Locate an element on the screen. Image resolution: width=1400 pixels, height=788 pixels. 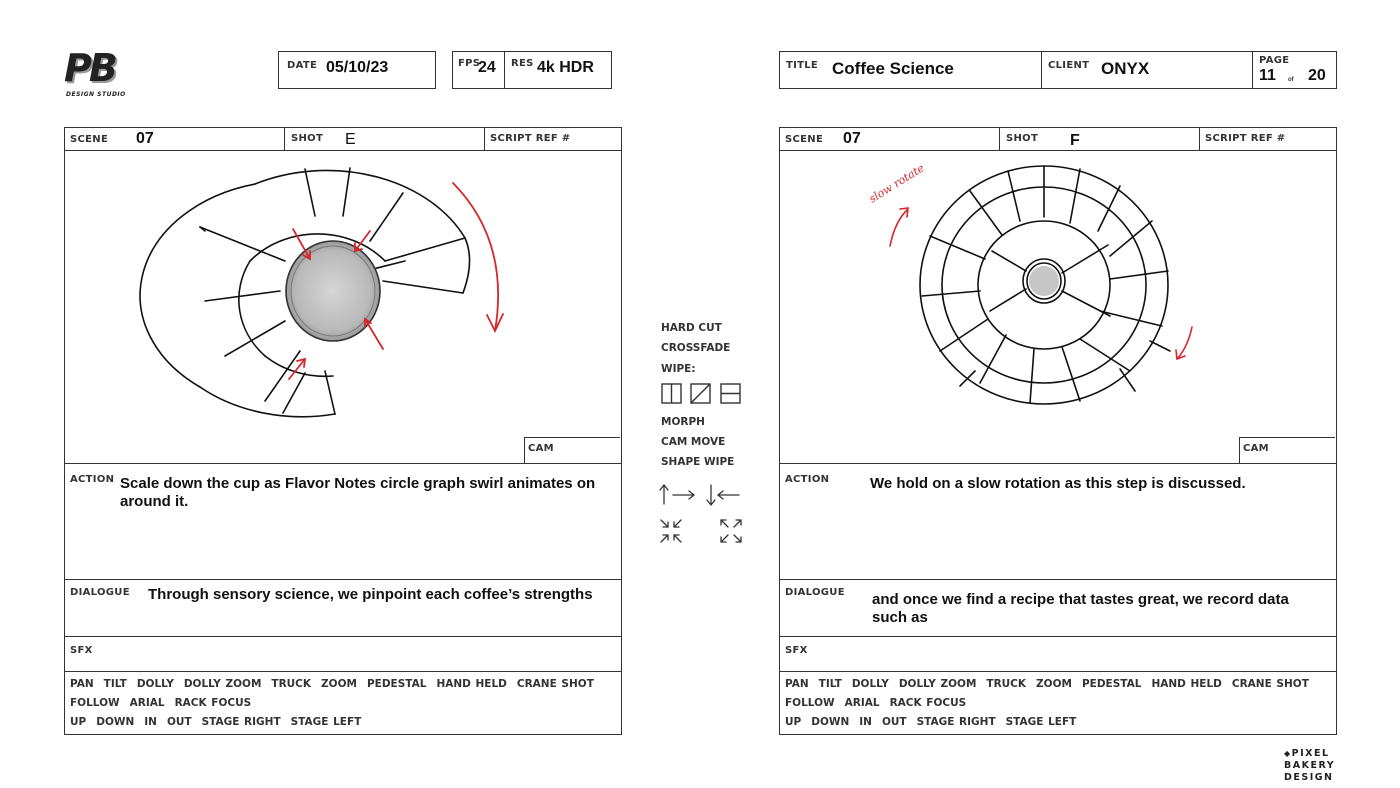
flavor-wheel-sketch: slow rotate is located at coordinates (1030, 283).